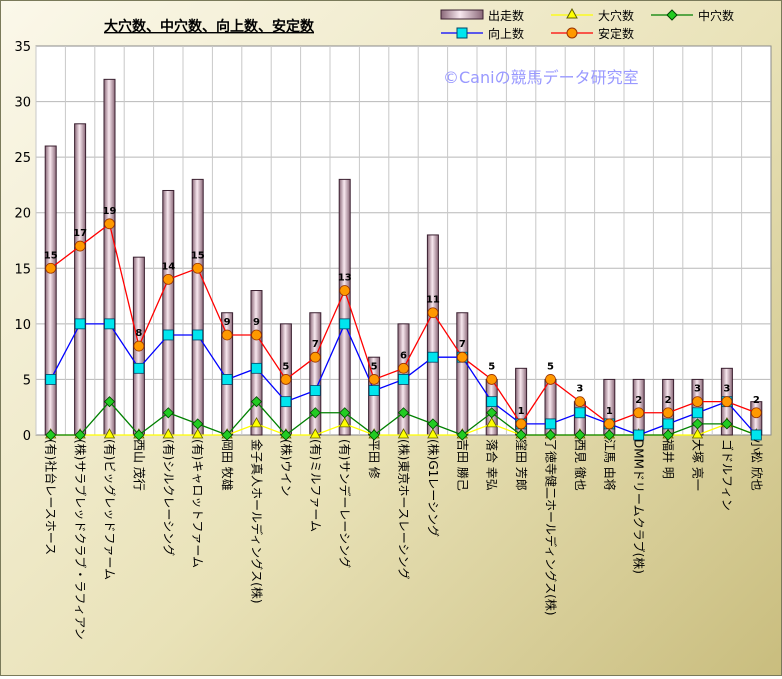  Describe the element at coordinates (403, 355) in the screenshot. I see `data-label: 6` at that location.